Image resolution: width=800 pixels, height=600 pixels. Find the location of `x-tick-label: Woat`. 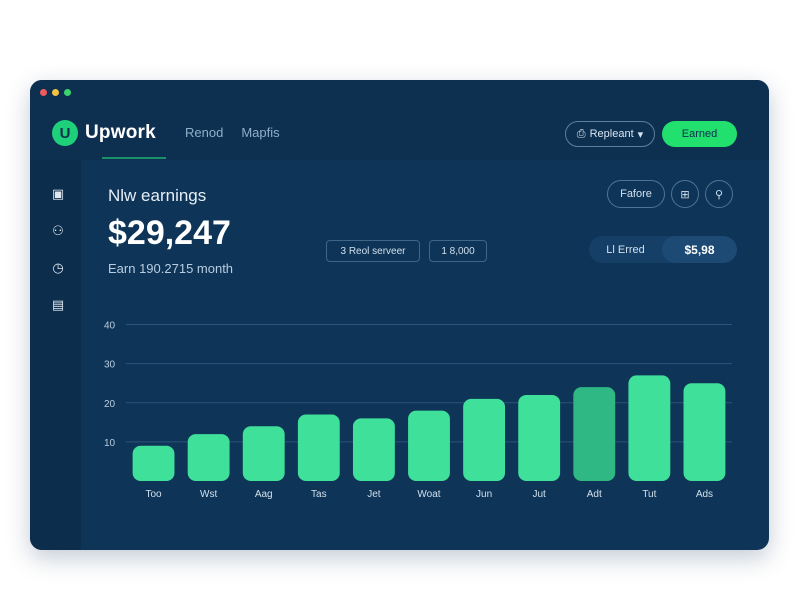

x-tick-label: Woat is located at coordinates (428, 494).